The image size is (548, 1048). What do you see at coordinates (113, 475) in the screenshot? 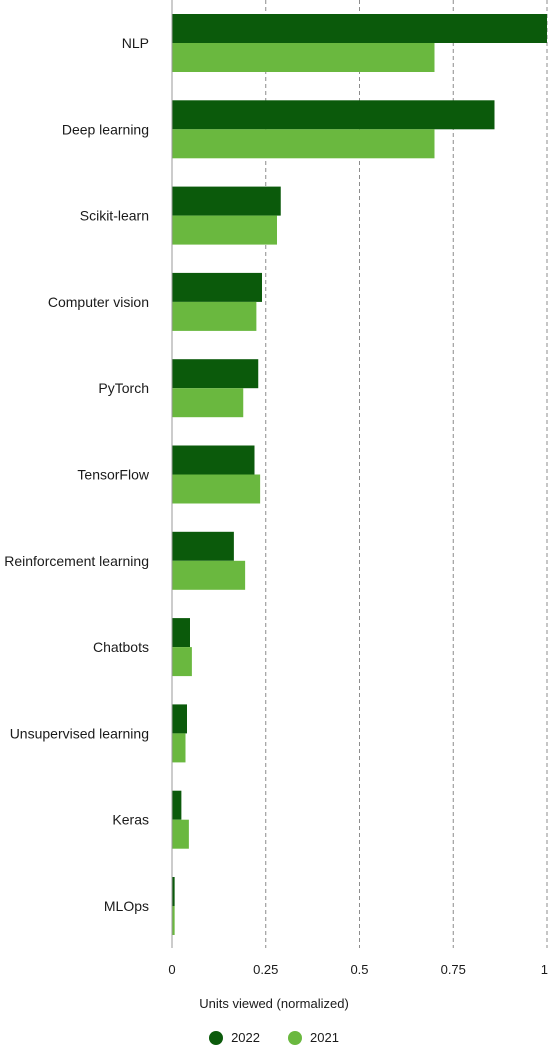
I see `category-label: TensorFlow` at bounding box center [113, 475].